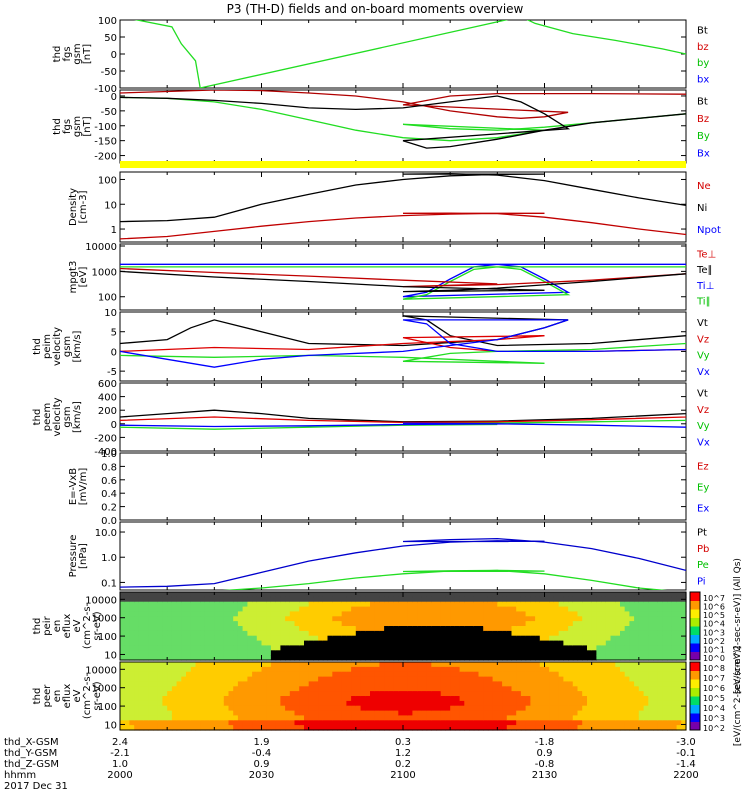 This screenshot has width=750, height=800. Describe the element at coordinates (77, 625) in the screenshot. I see `y-axis-label: eV` at that location.